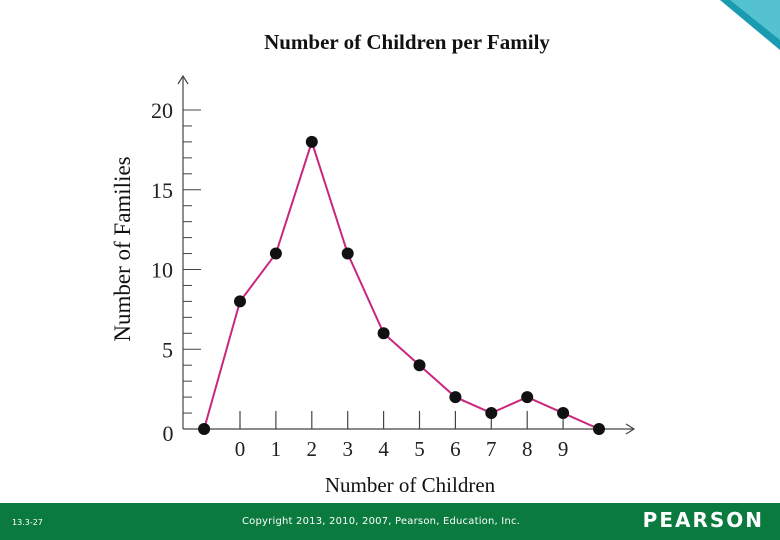 The height and width of the screenshot is (540, 780). Describe the element at coordinates (276, 449) in the screenshot. I see `x-tick-label: 1` at that location.